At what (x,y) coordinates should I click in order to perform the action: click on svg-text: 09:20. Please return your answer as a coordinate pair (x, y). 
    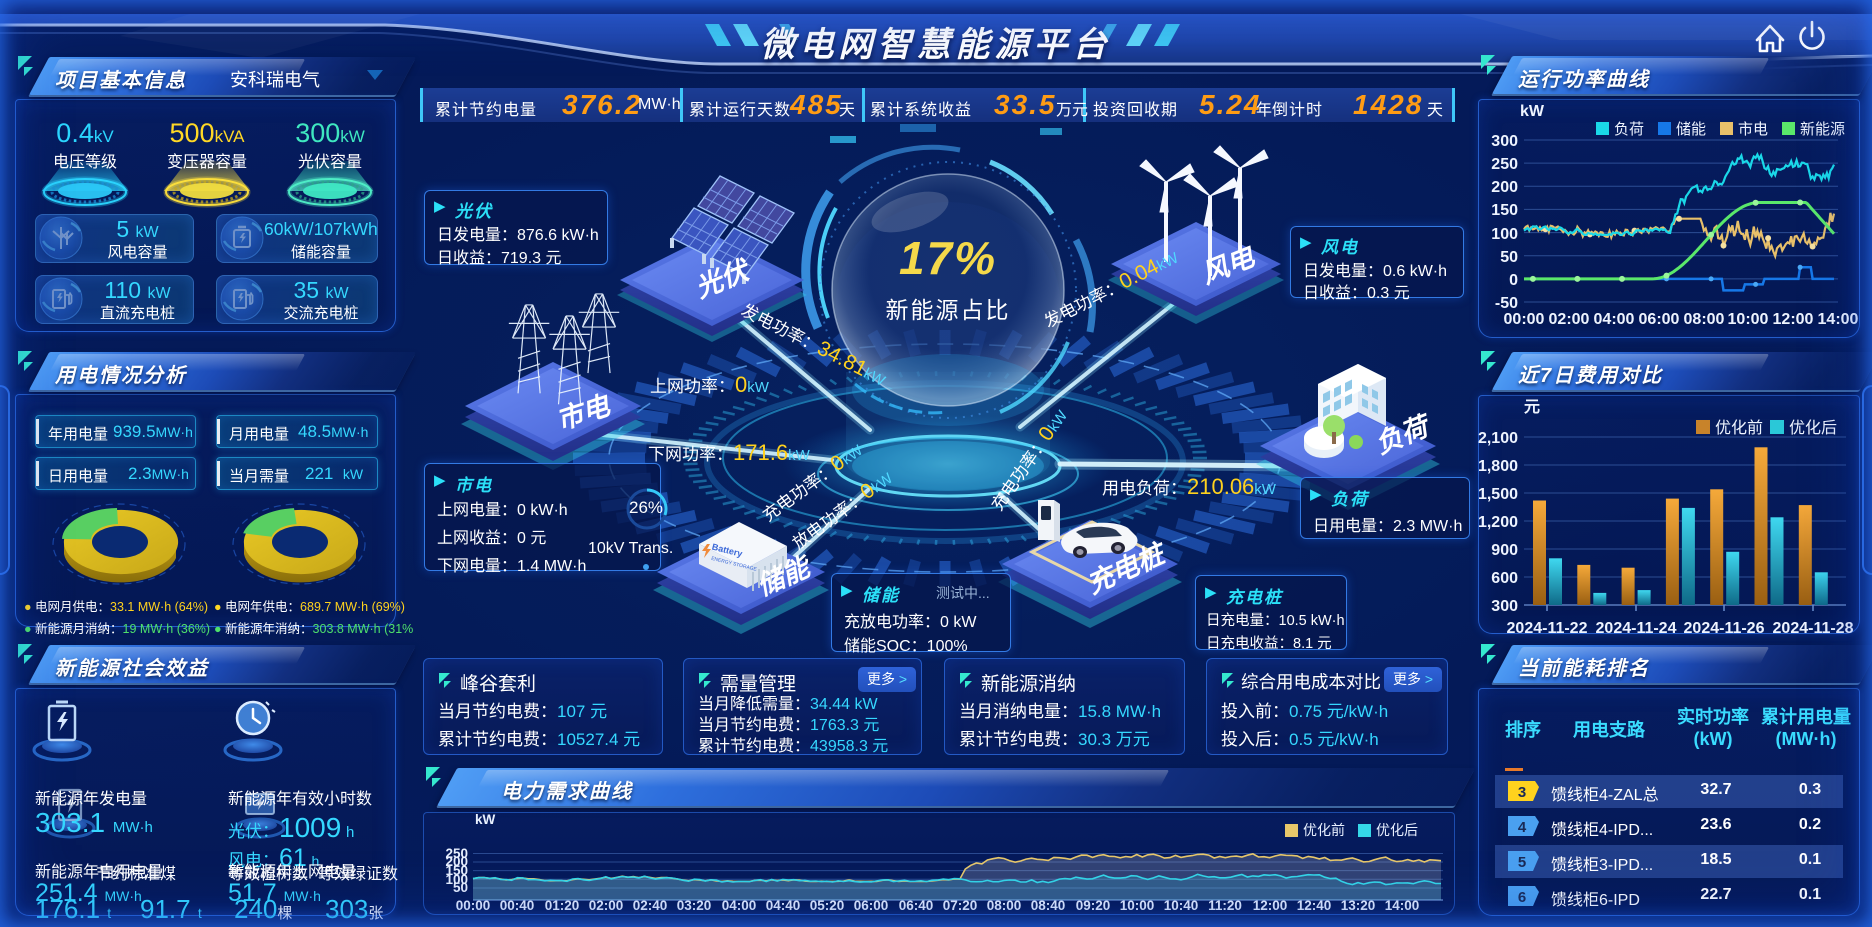
    Looking at the image, I should click on (1093, 905).